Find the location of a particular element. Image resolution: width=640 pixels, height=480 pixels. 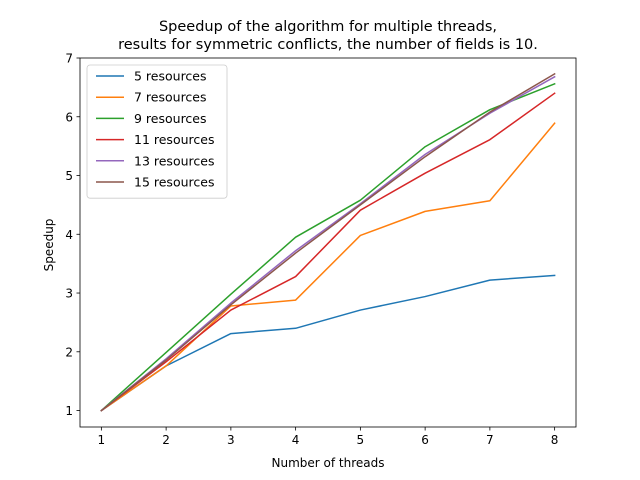

y-tick-label: 6 is located at coordinates (69, 117).